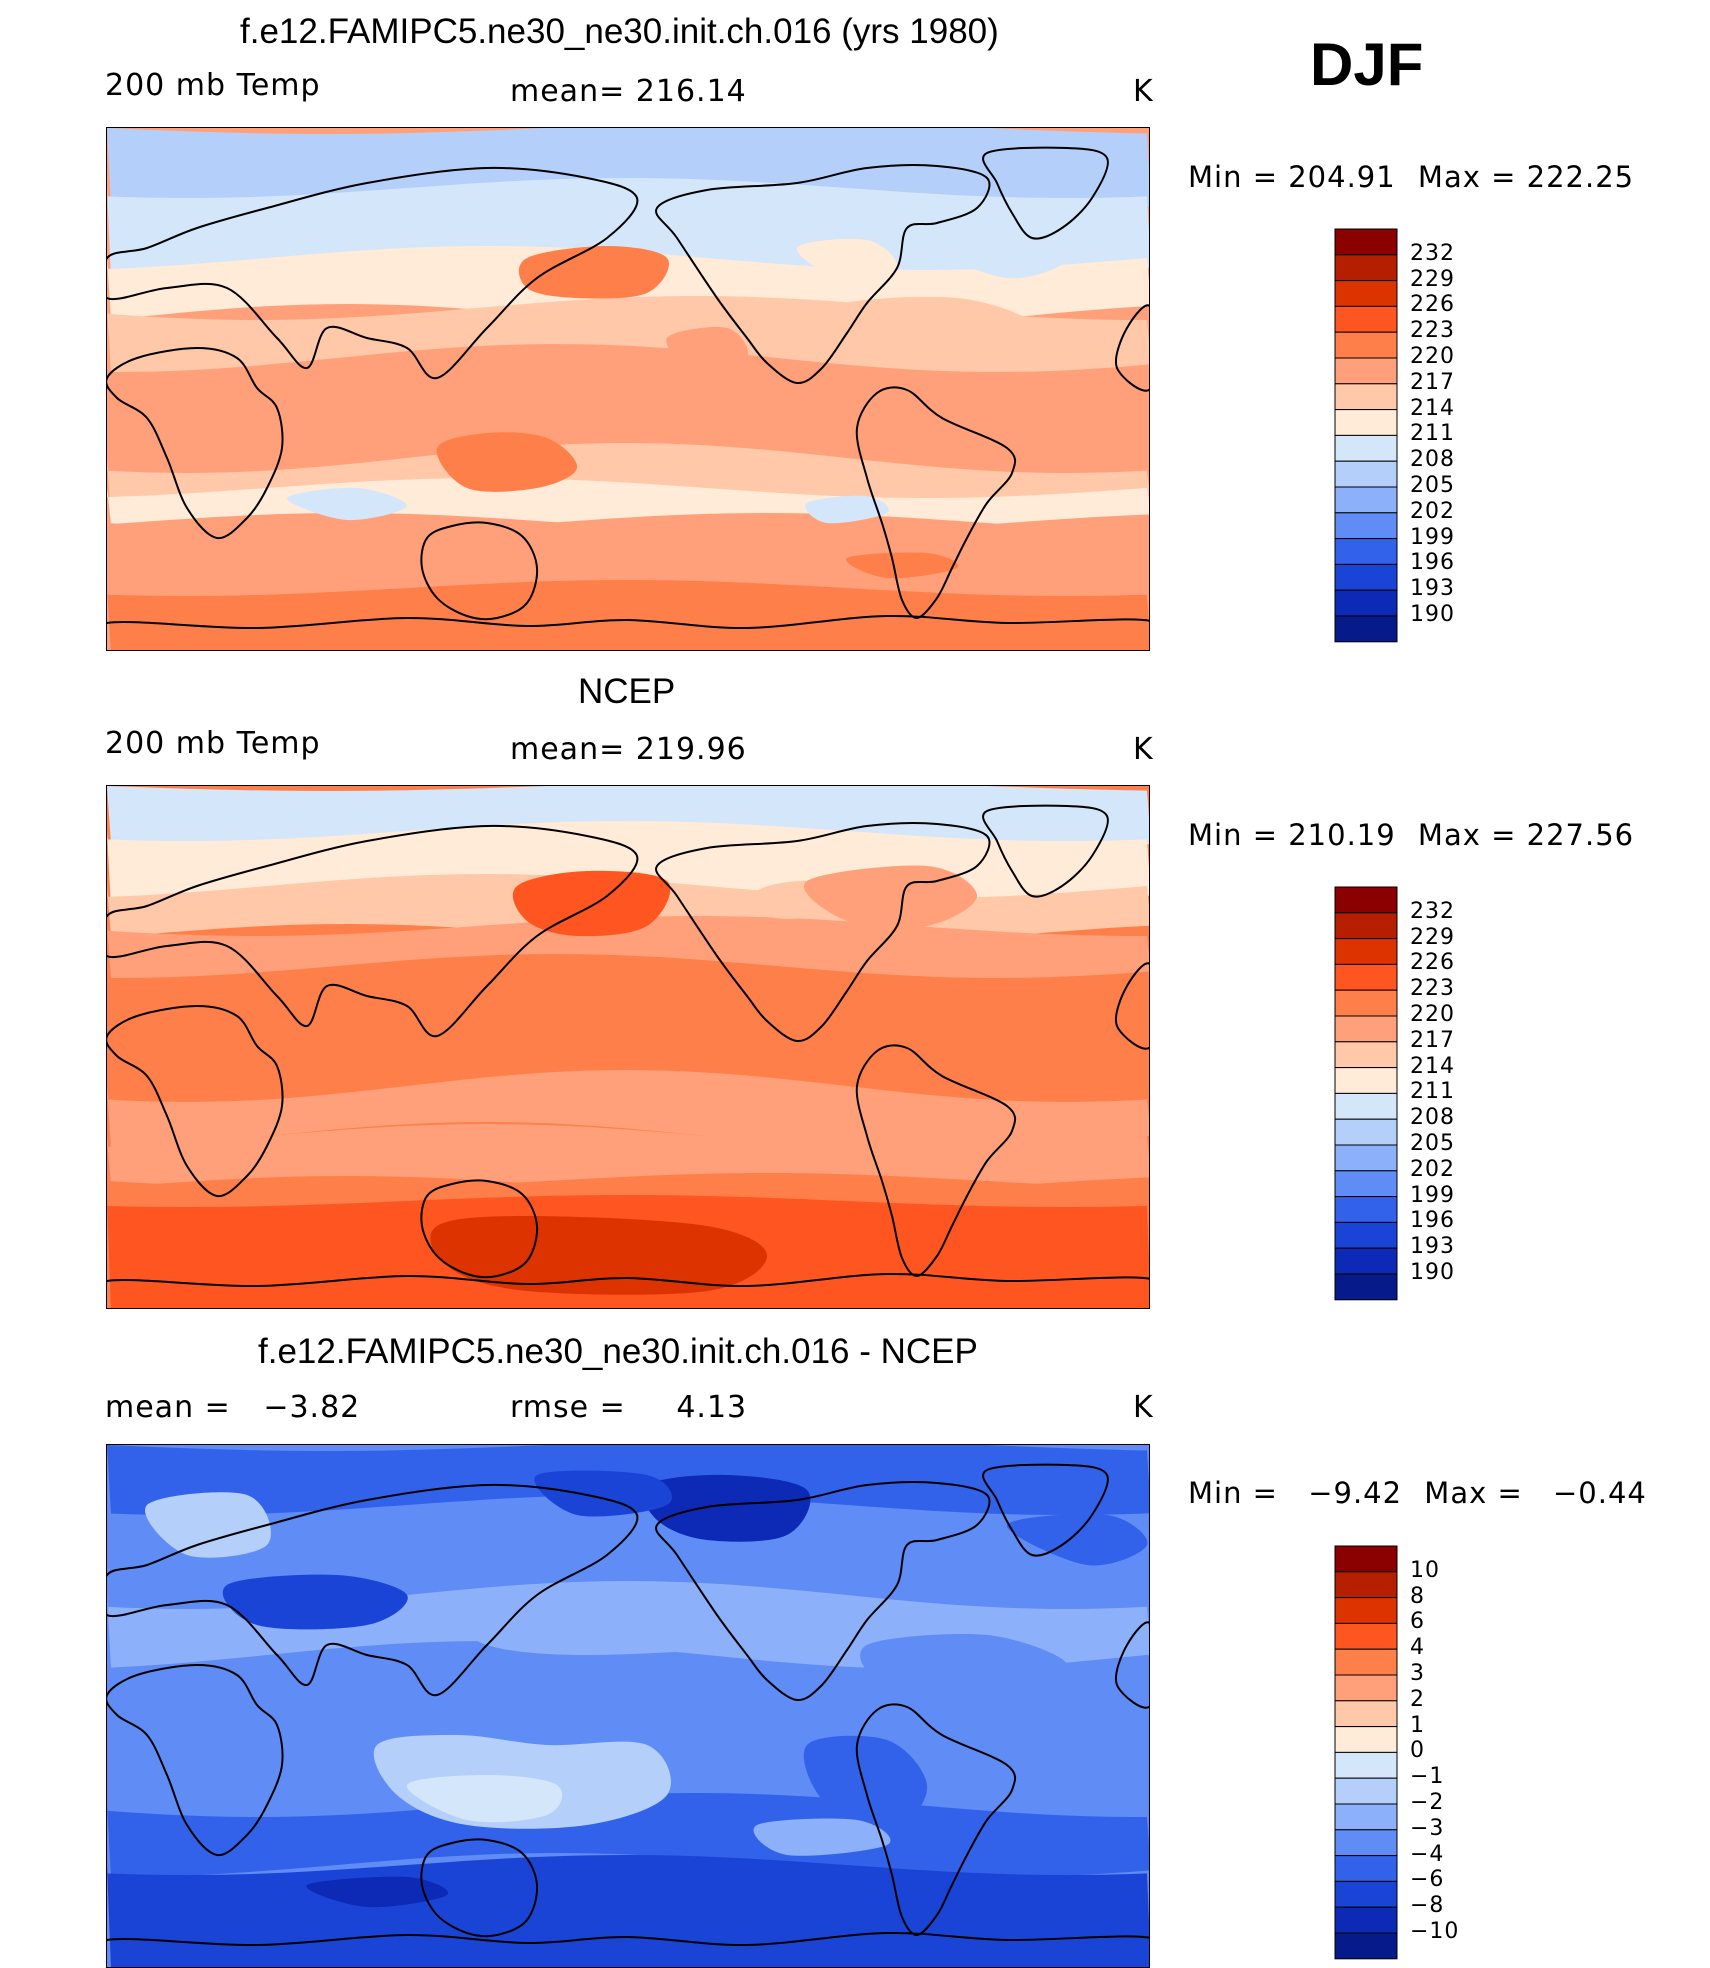  I want to click on panel2-max-value: 227.56, so click(1580, 835).